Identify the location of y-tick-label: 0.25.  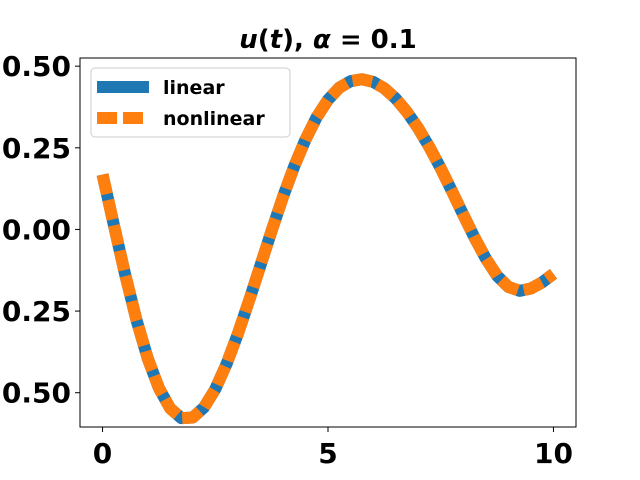
(36, 148).